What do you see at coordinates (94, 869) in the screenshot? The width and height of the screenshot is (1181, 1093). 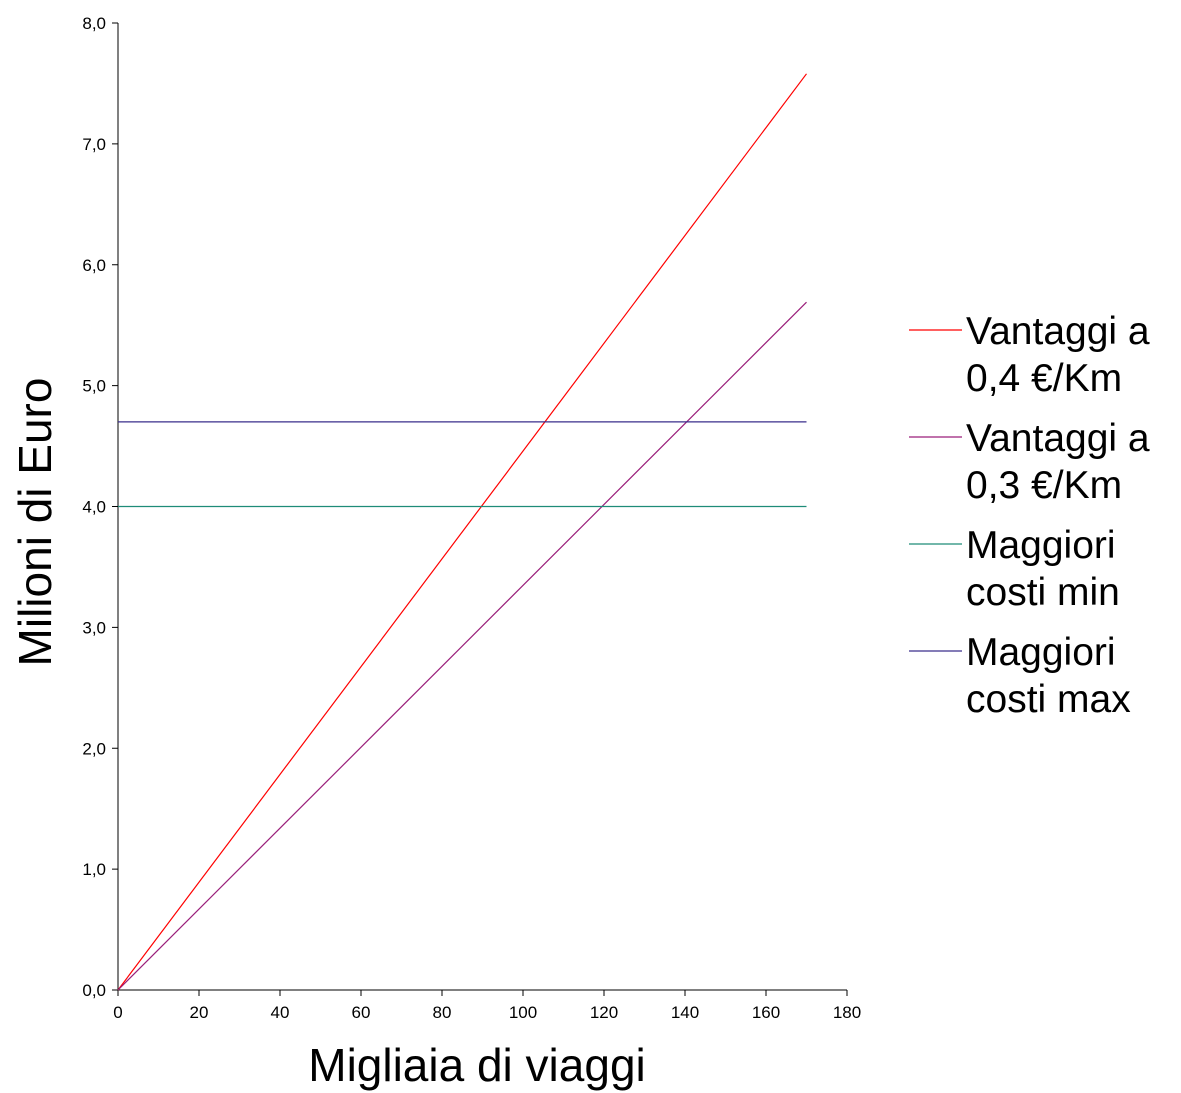 I see `y-tick-label: 1,0` at bounding box center [94, 869].